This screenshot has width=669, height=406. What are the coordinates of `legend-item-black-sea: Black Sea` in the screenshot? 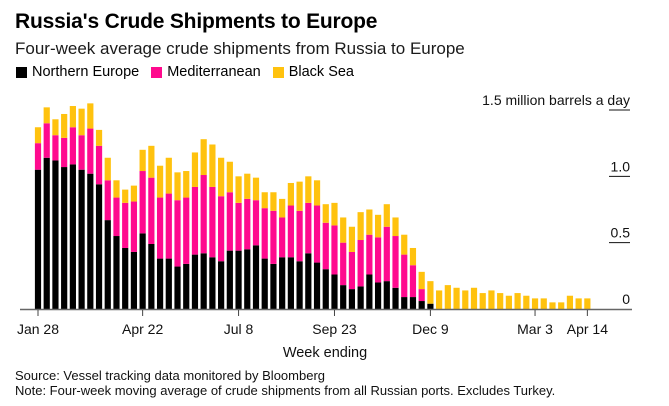 It's located at (313, 72).